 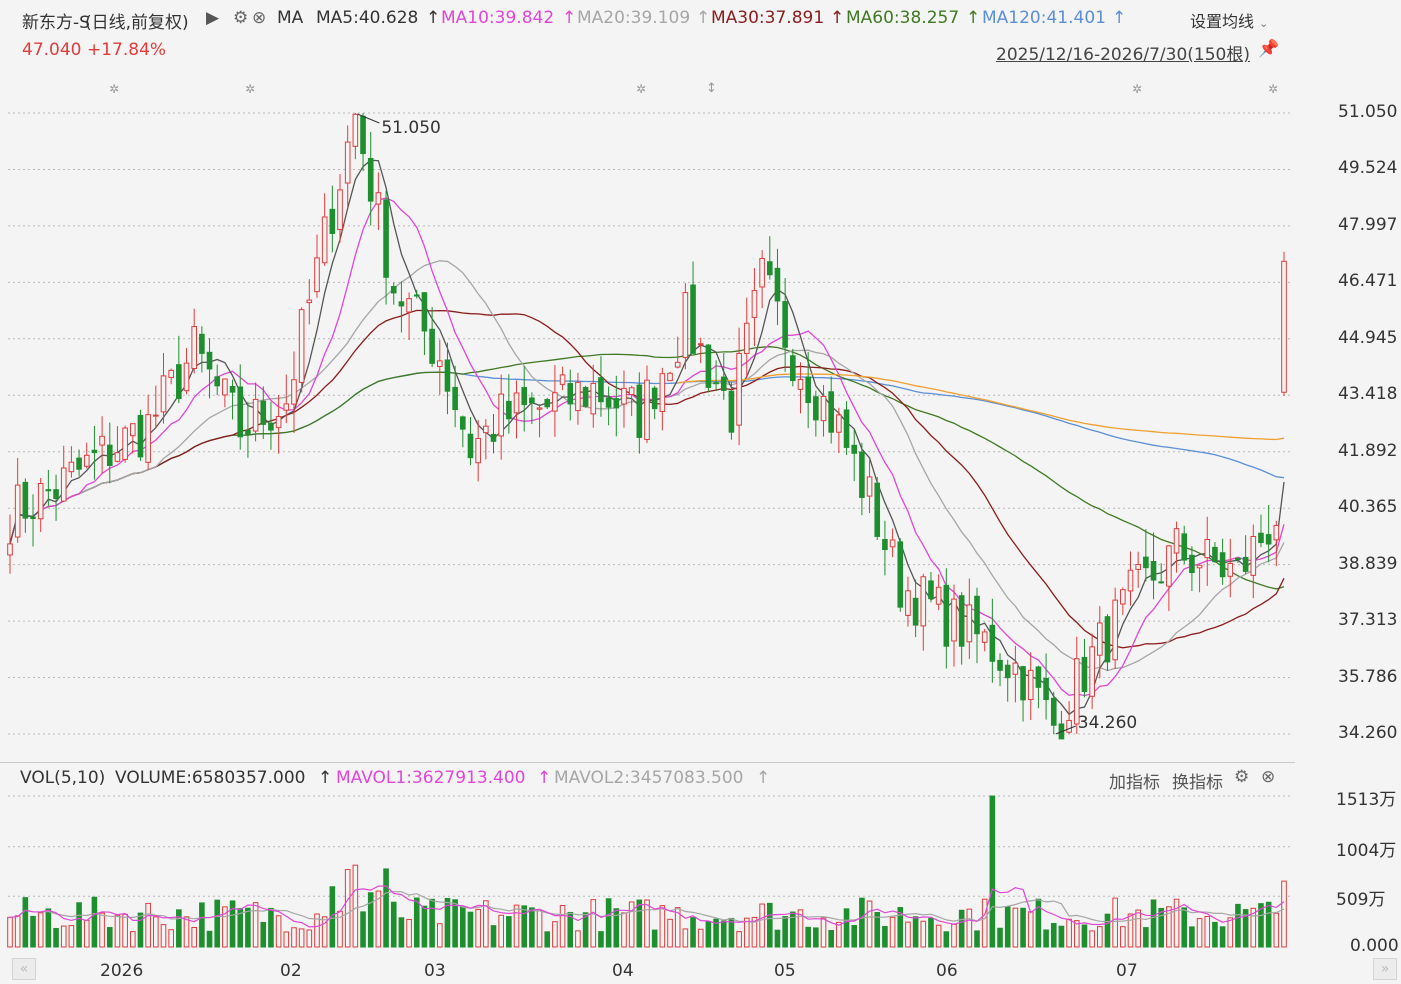 I want to click on pin-icon: 📌, so click(x=1269, y=49).